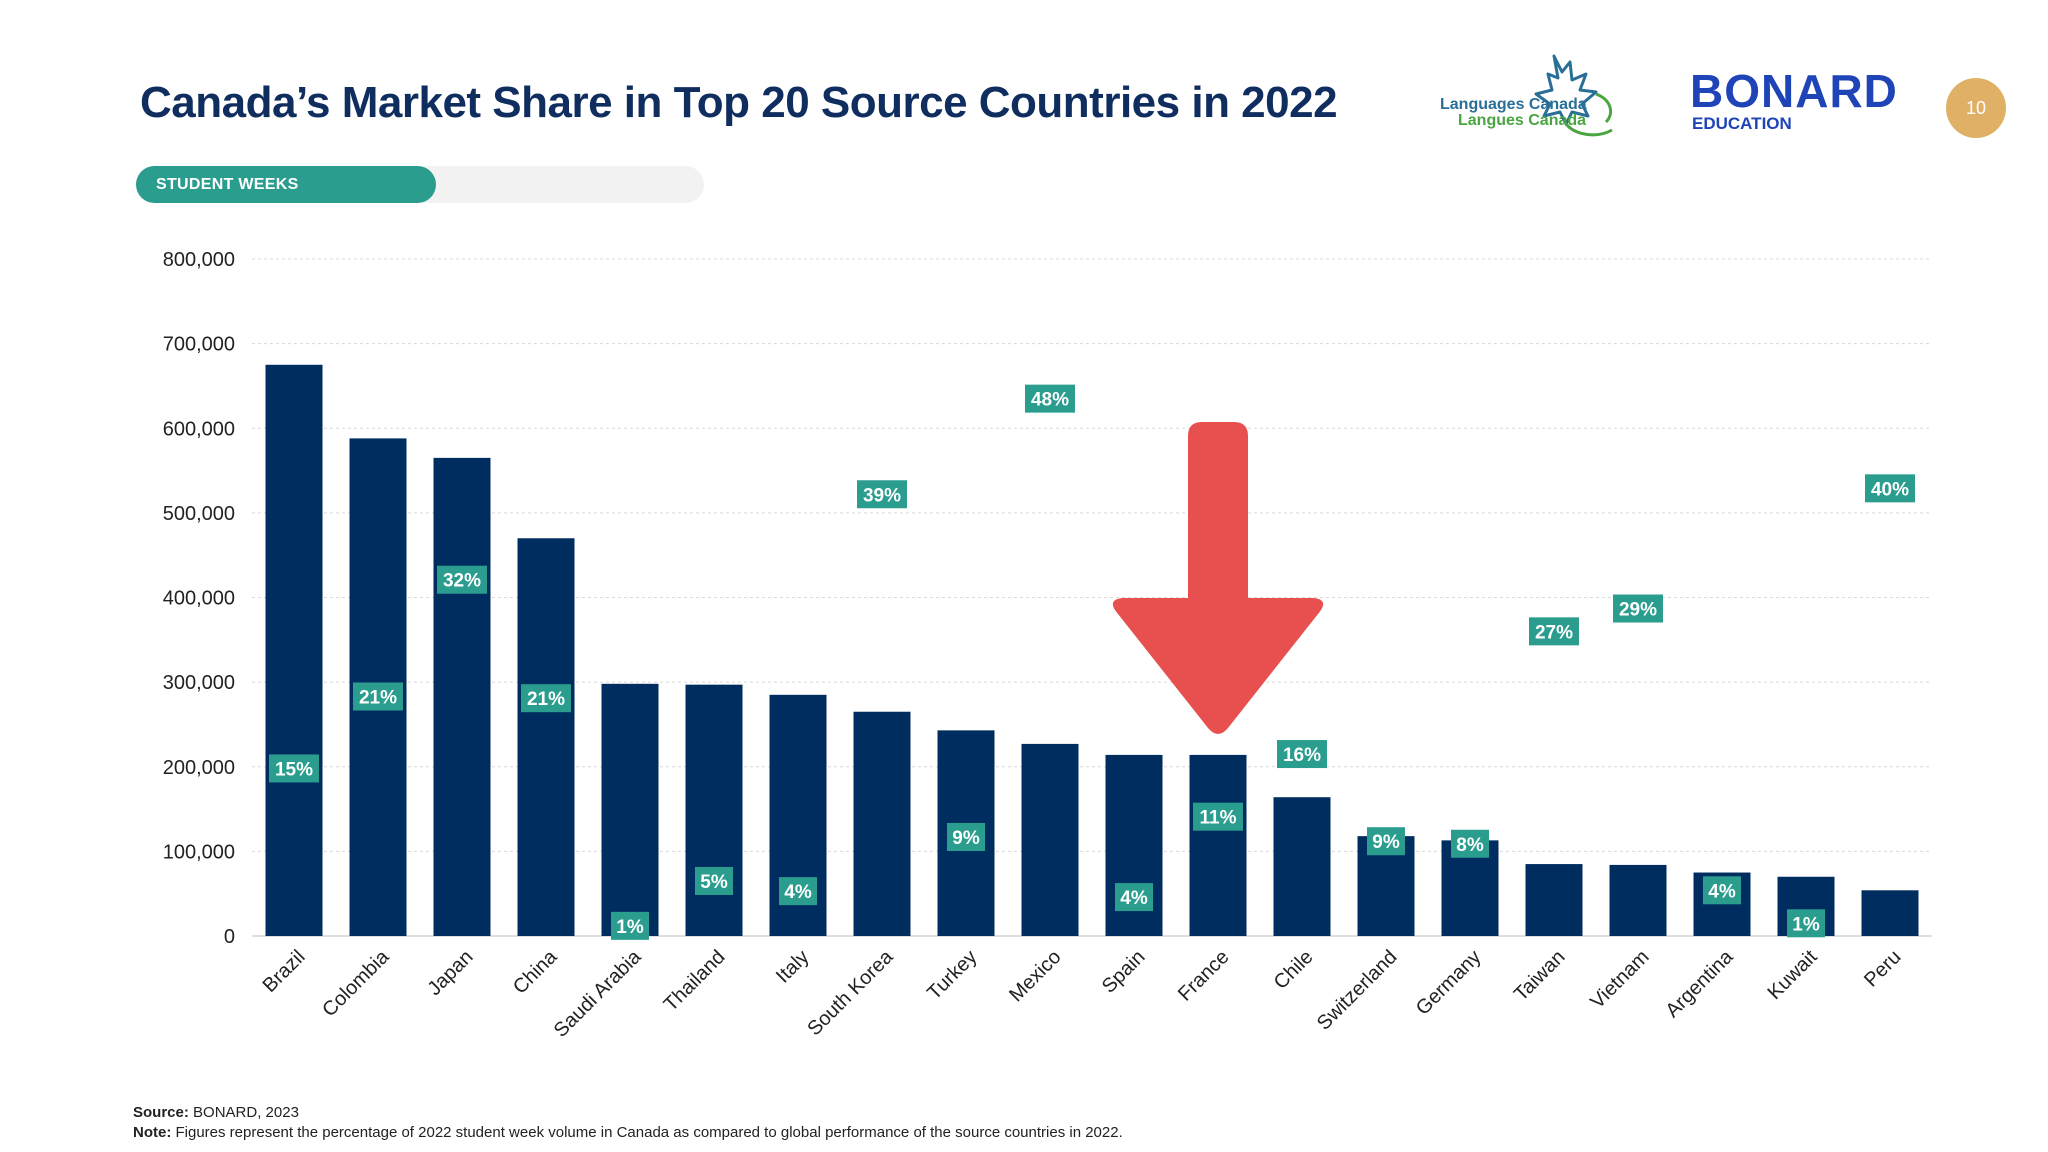 This screenshot has width=2048, height=1152. I want to click on y-tick-label: 300,000, so click(199, 683).